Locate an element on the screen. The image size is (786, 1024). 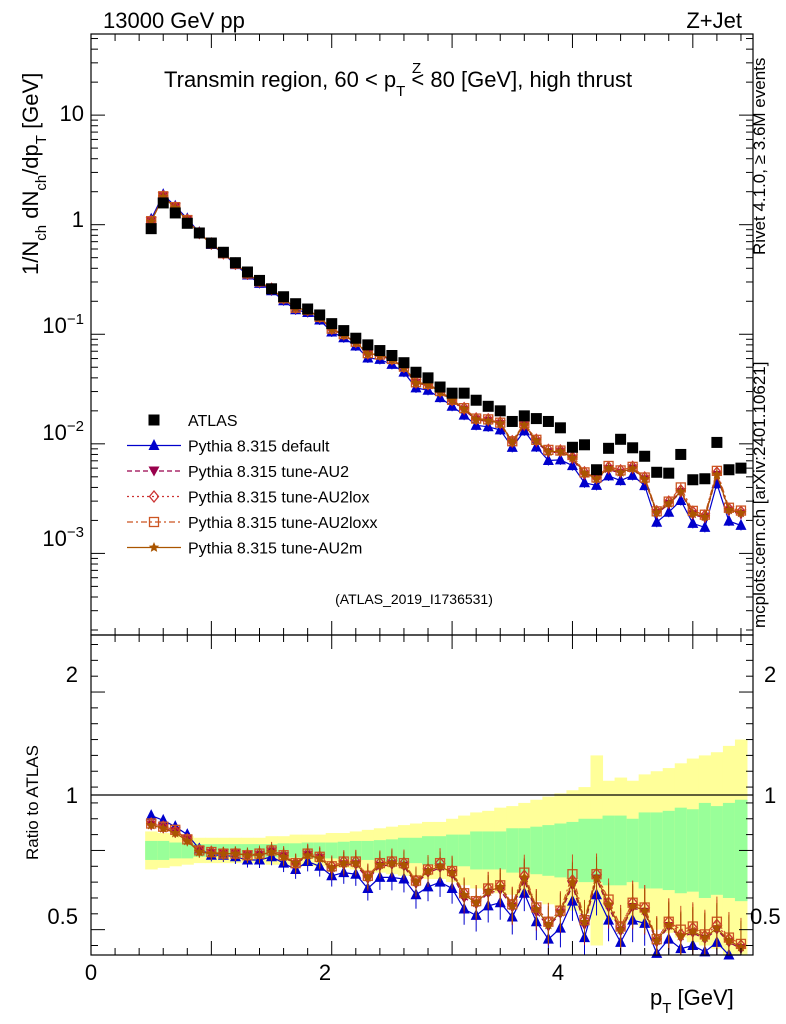
rtick-left-1: 1 is located at coordinates (72, 795).